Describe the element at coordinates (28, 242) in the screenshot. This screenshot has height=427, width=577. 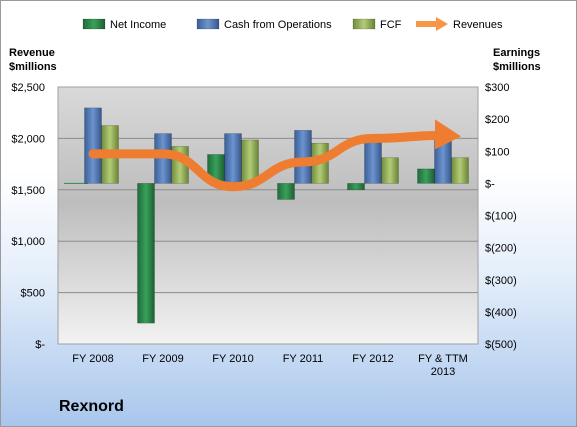
I see `left-tick-label: $1,000` at that location.